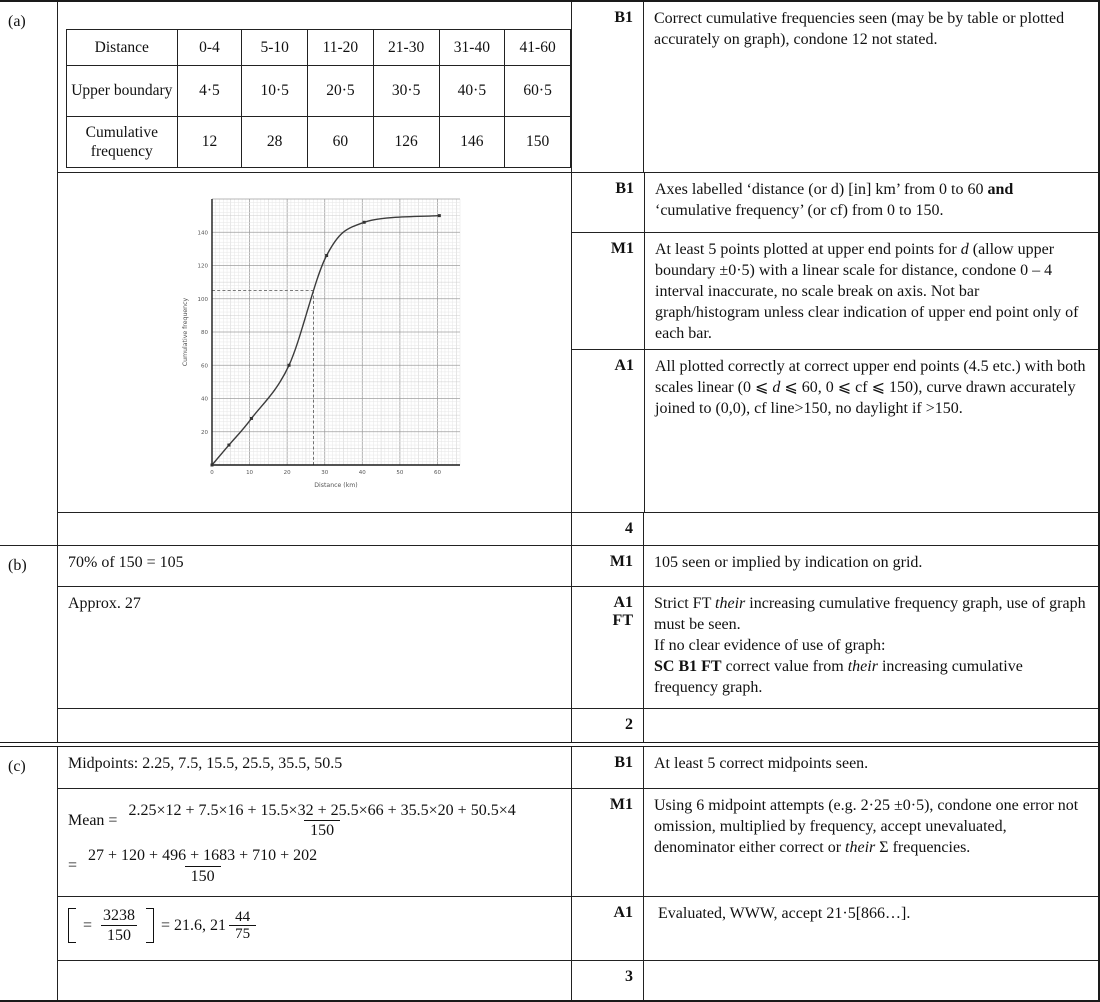  I want to click on table-cell: 146, so click(472, 142).